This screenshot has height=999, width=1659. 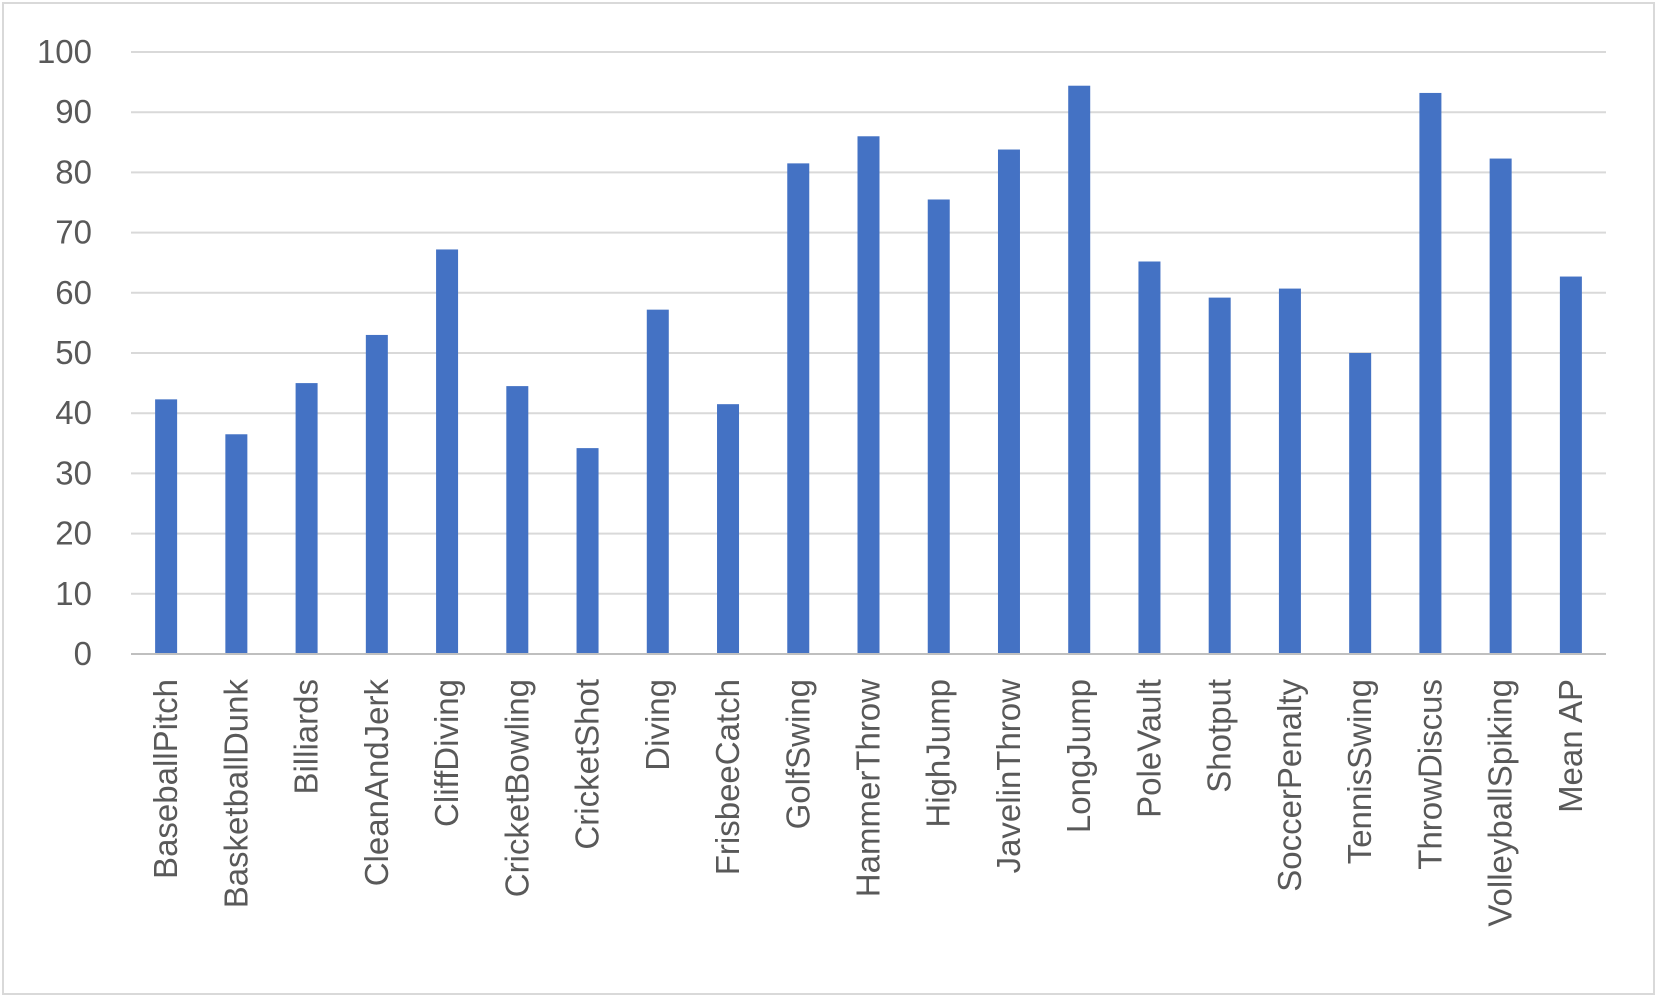 What do you see at coordinates (657, 725) in the screenshot?
I see `x-category-label: Diving` at bounding box center [657, 725].